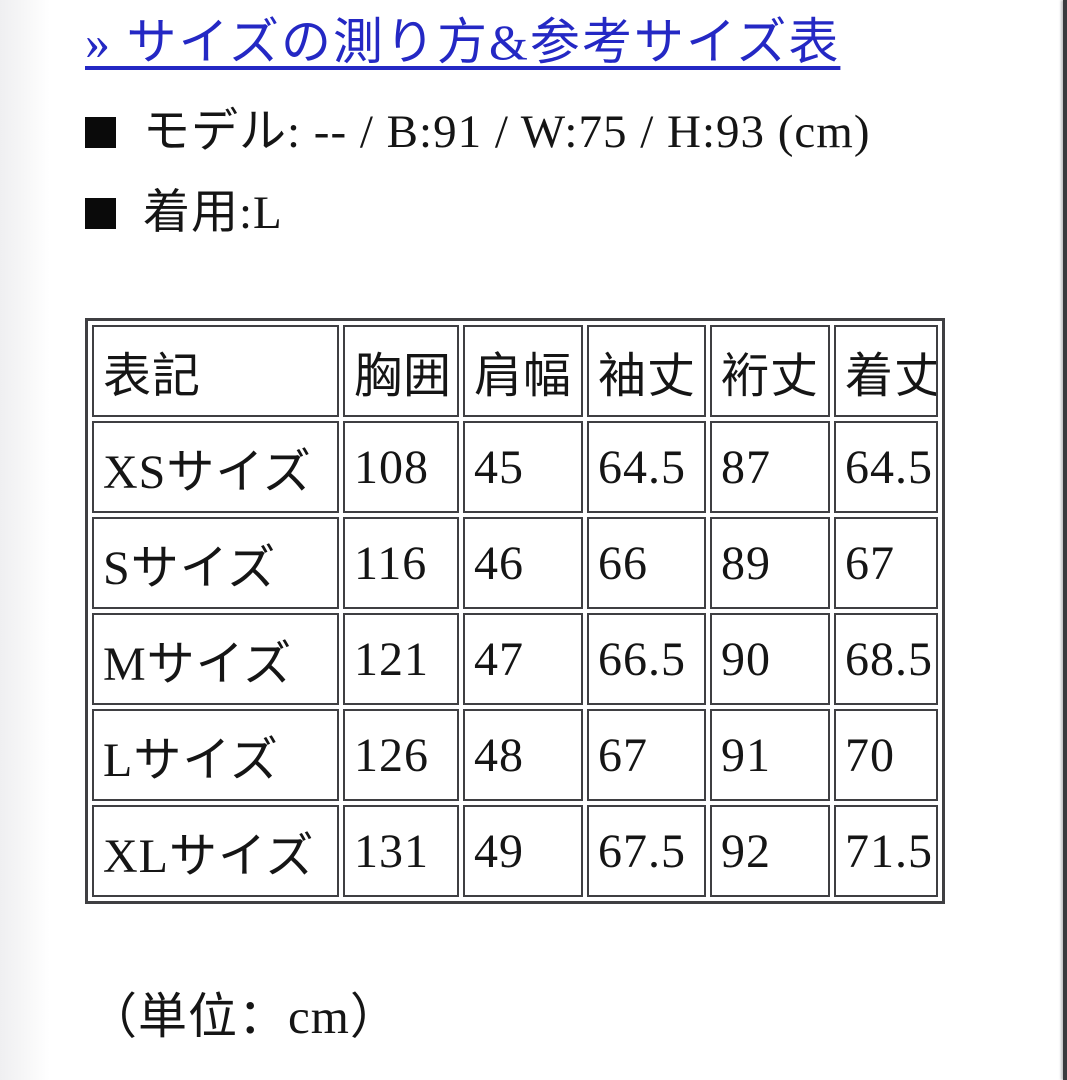  Describe the element at coordinates (770, 851) in the screenshot. I see `size-cell: 92` at that location.